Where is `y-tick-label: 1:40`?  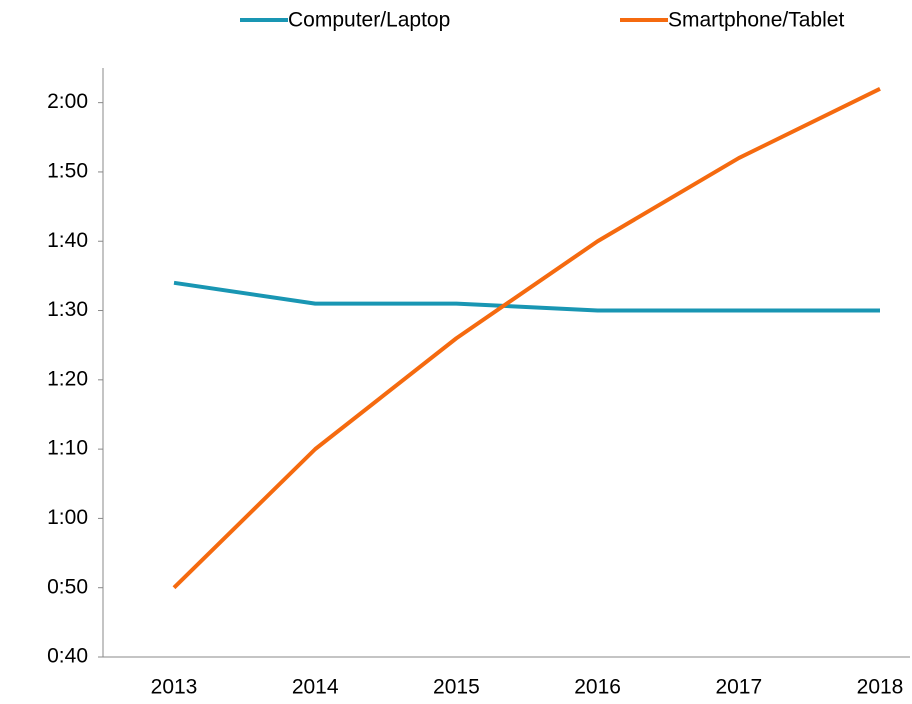
y-tick-label: 1:40 is located at coordinates (67, 240).